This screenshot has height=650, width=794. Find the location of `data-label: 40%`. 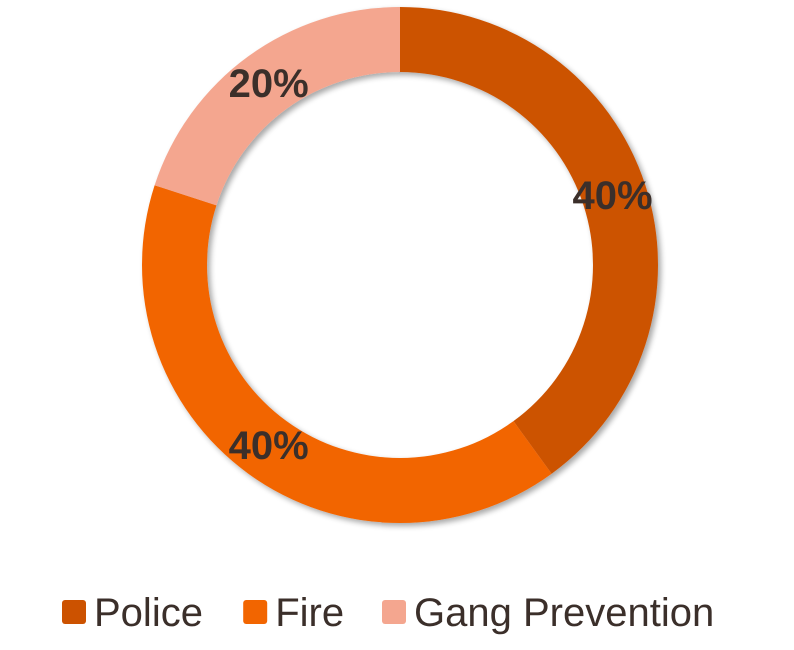

data-label: 40% is located at coordinates (268, 446).